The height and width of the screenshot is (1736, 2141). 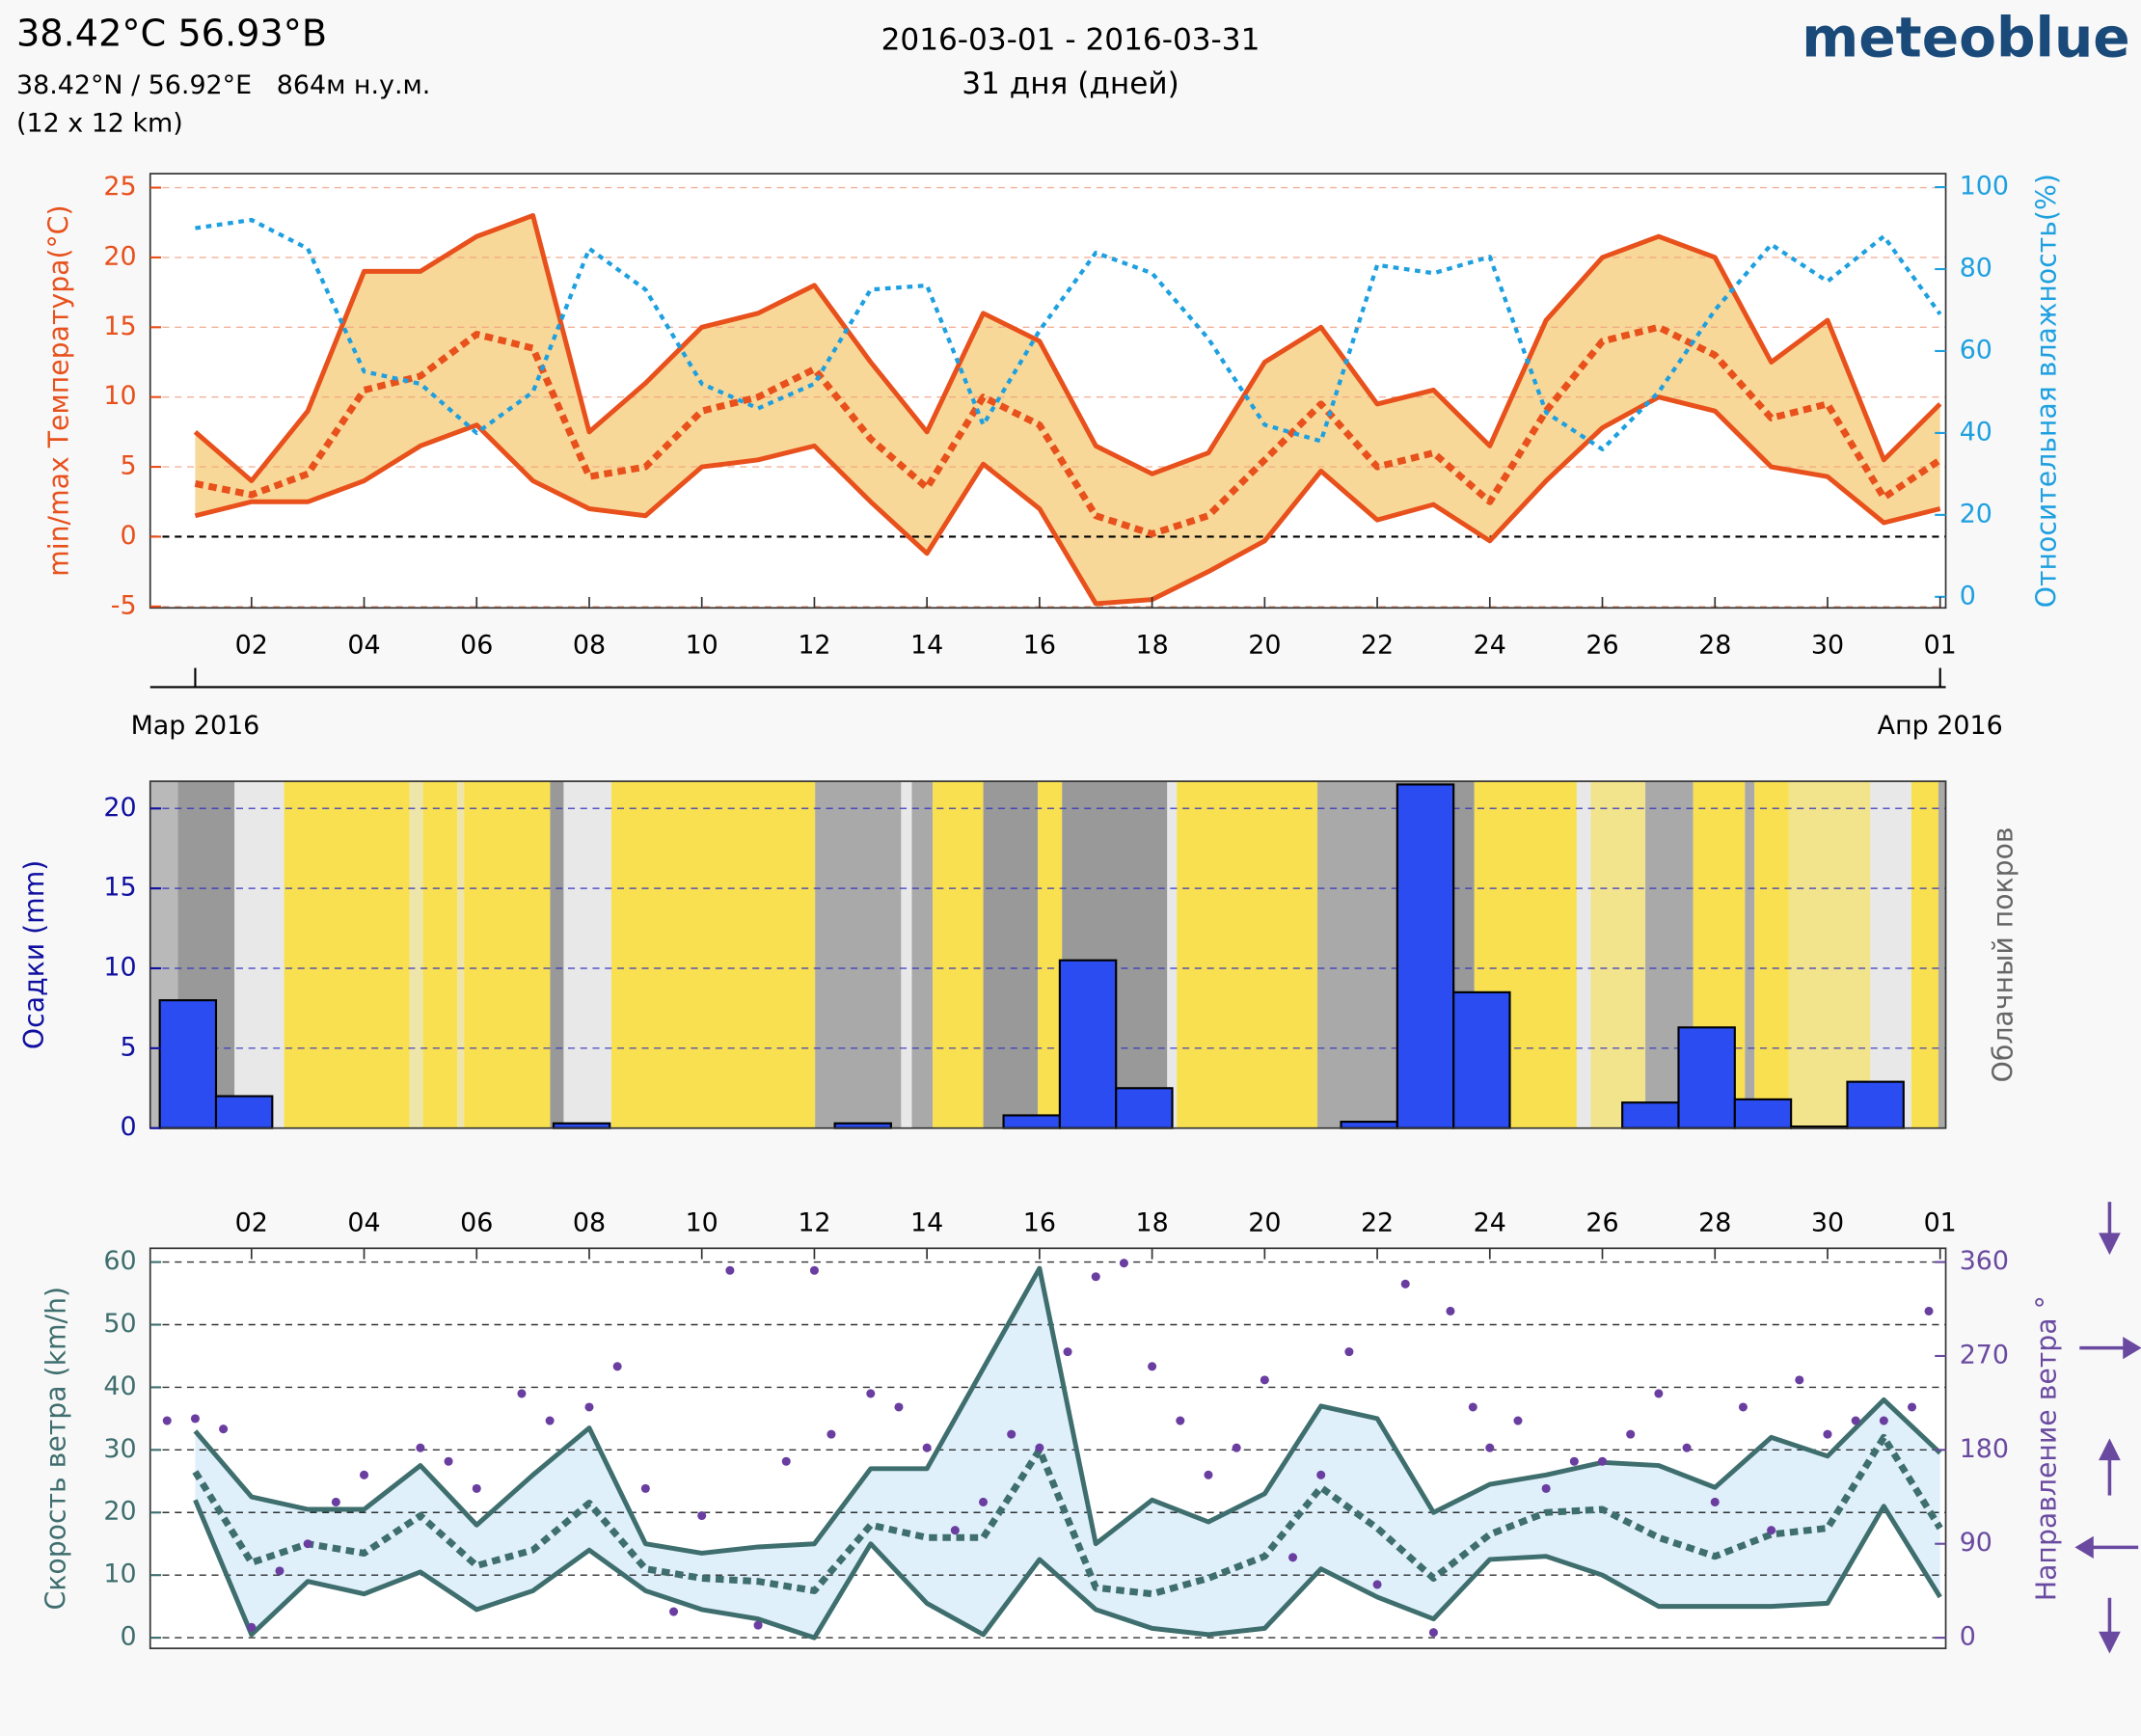 I want to click on x-tick-label: 24, so click(x=1490, y=645).